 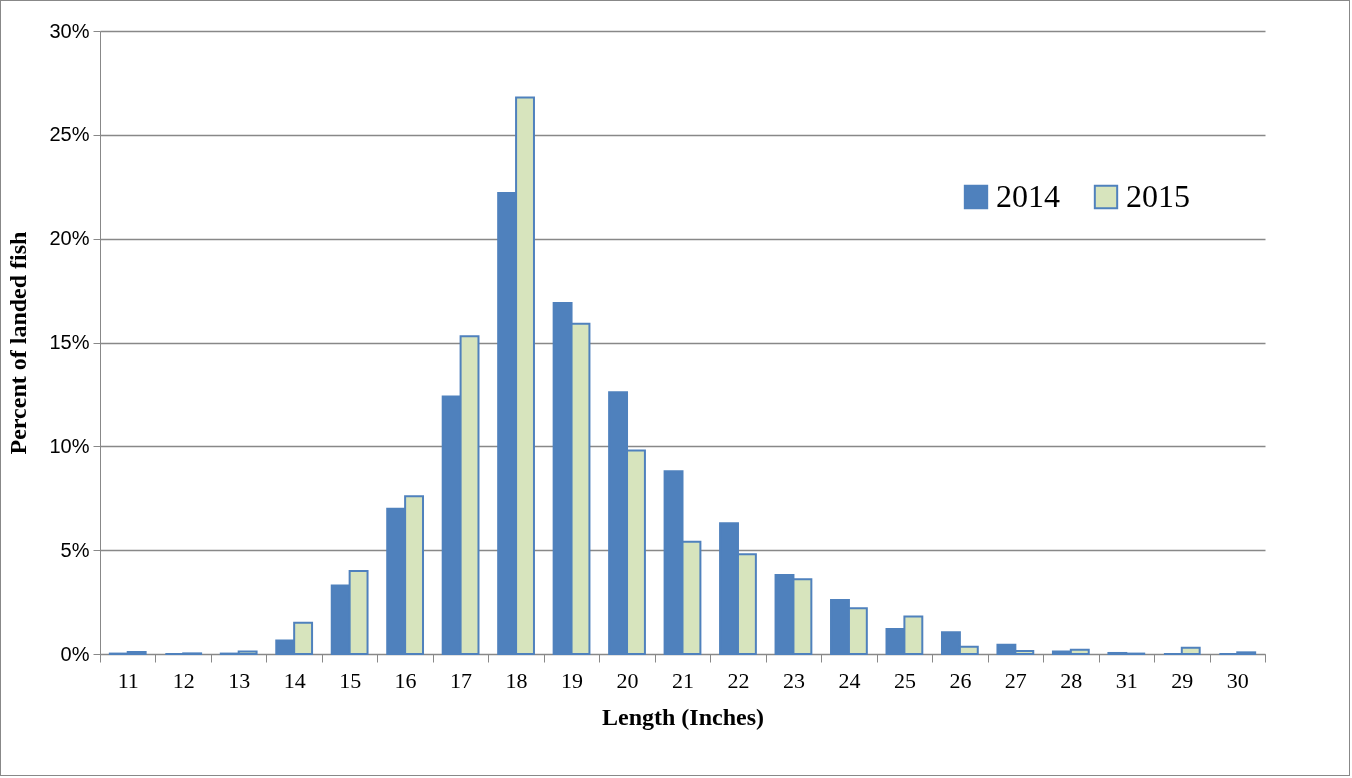 I want to click on y-tick-label: 30%, so click(x=69, y=30).